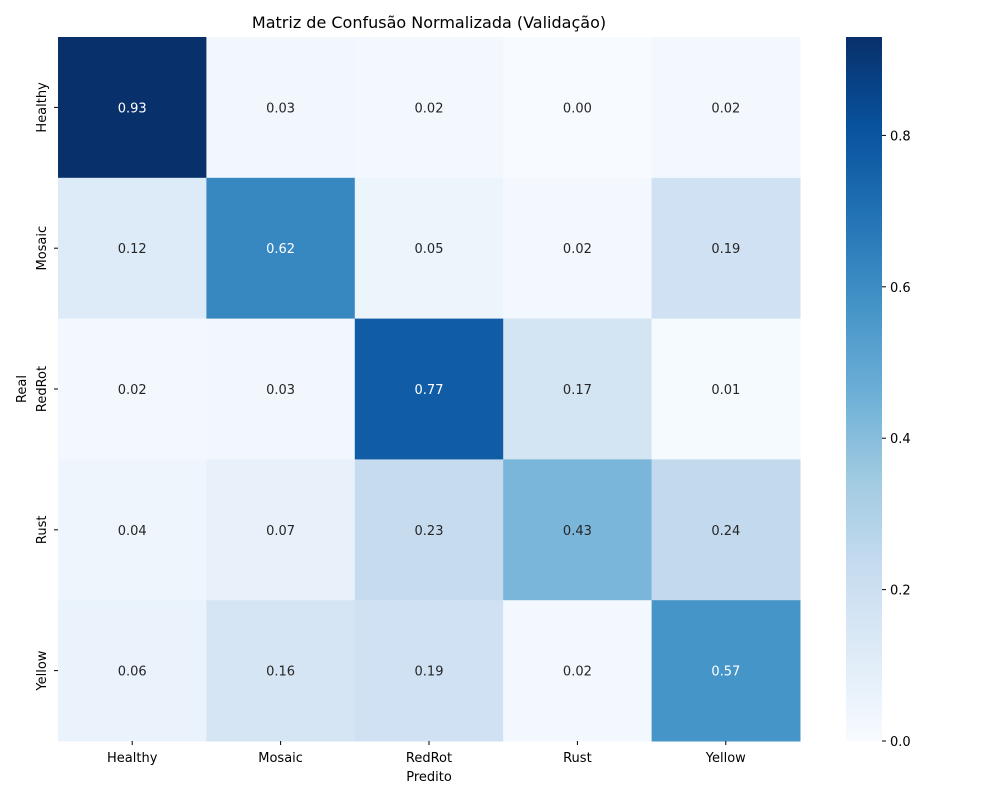 The image size is (1000, 800). Describe the element at coordinates (864, 389) in the screenshot. I see `colorbar` at that location.